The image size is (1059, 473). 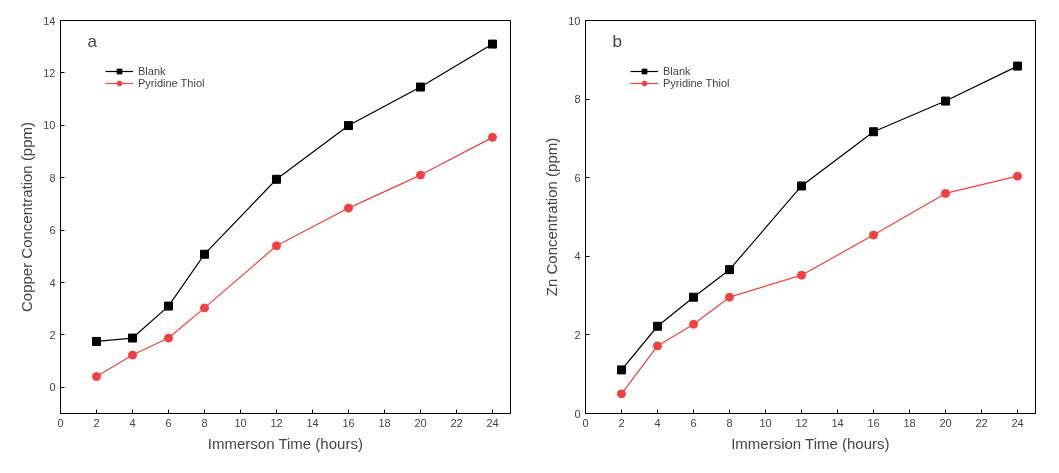 What do you see at coordinates (49, 20) in the screenshot?
I see `y-tick-label: 14` at bounding box center [49, 20].